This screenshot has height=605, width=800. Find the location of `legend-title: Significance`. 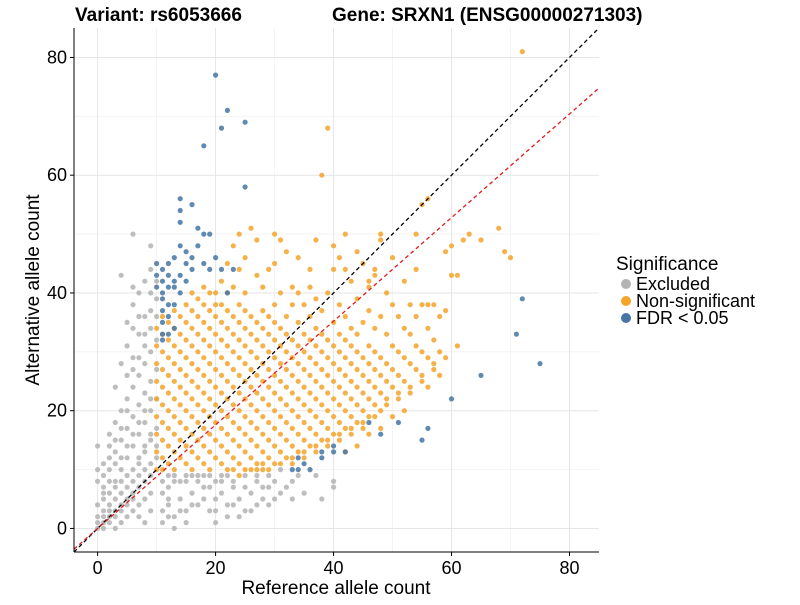

legend-title: Significance is located at coordinates (667, 264).